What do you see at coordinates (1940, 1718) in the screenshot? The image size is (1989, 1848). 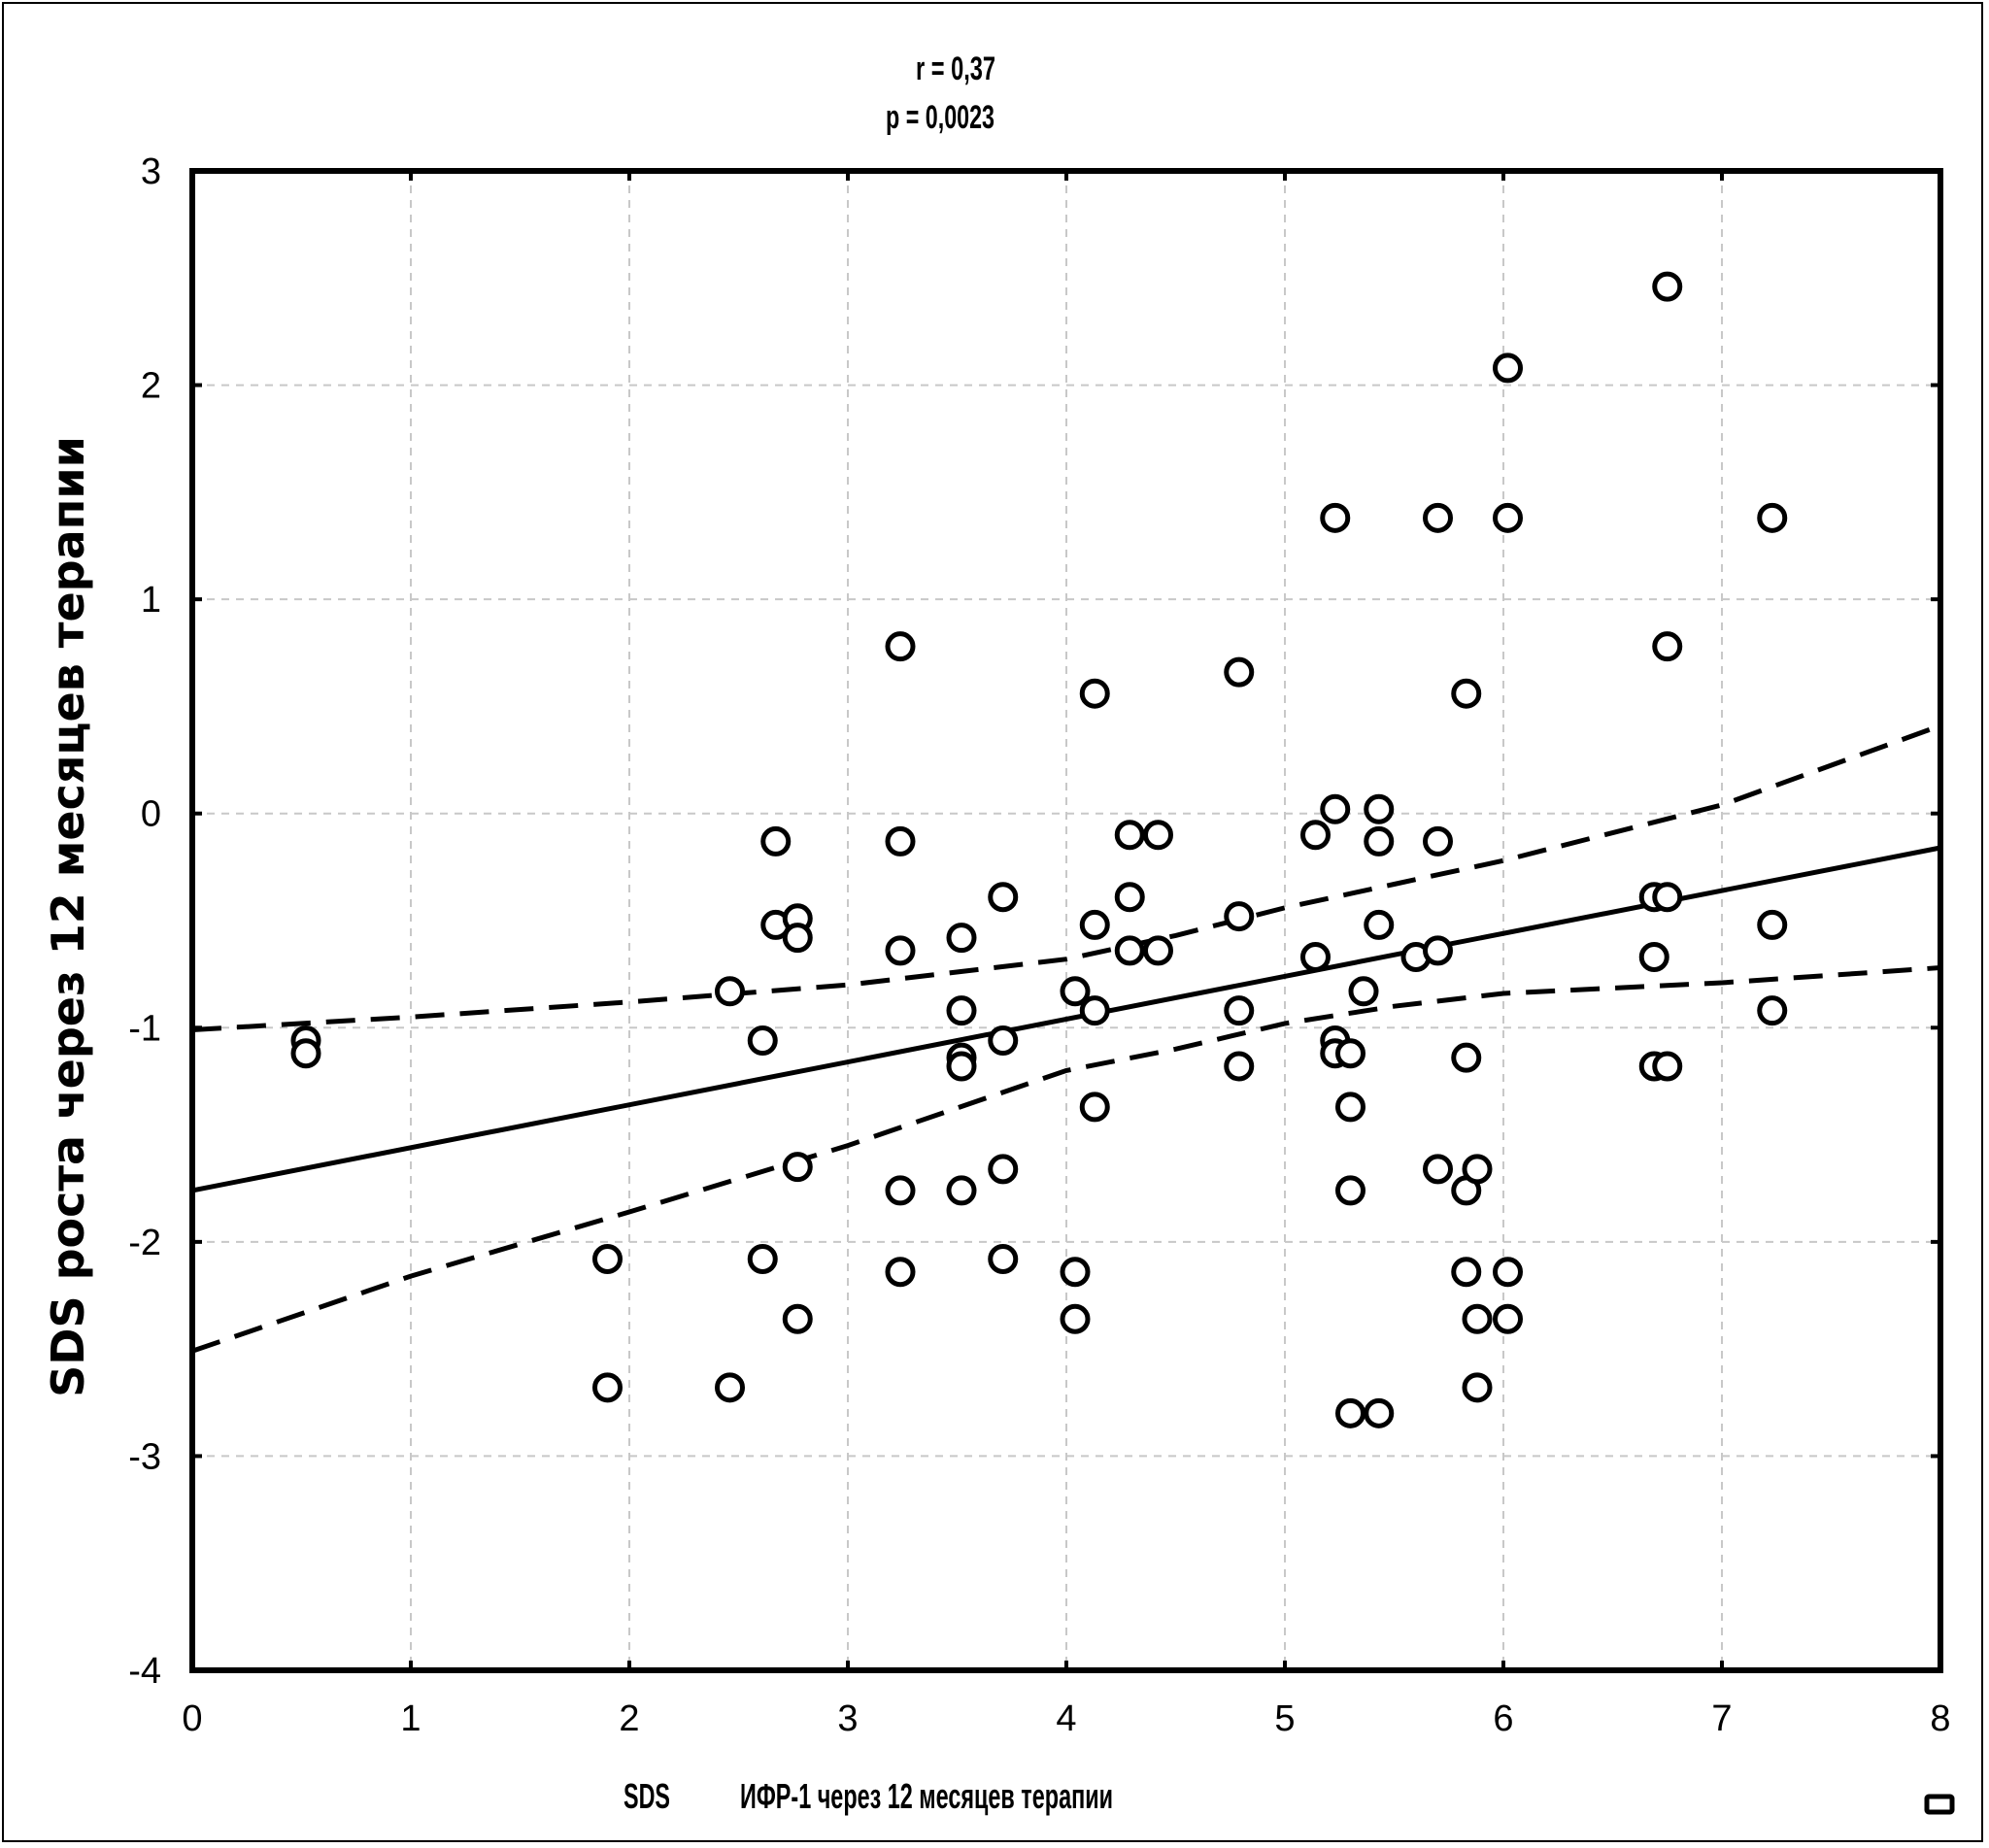 I see `x-tick-label: 8` at bounding box center [1940, 1718].